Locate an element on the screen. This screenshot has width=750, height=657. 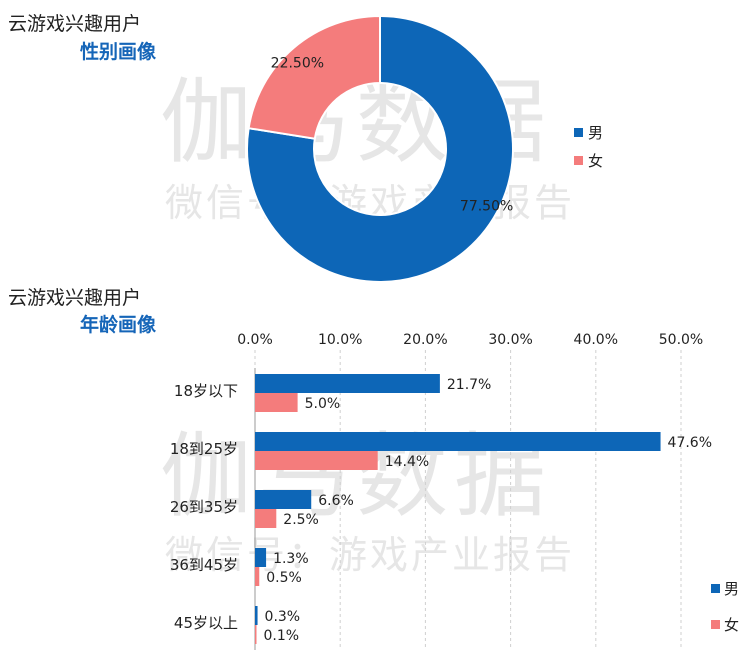
pie-legend-label-male: 男 is located at coordinates (595, 133).